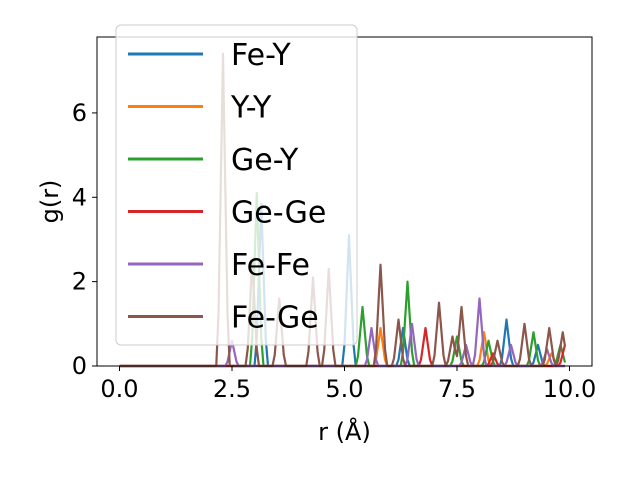 The width and height of the screenshot is (640, 480). Describe the element at coordinates (278, 213) in the screenshot. I see `legend-label-ge-ge: Ge-Ge` at that location.